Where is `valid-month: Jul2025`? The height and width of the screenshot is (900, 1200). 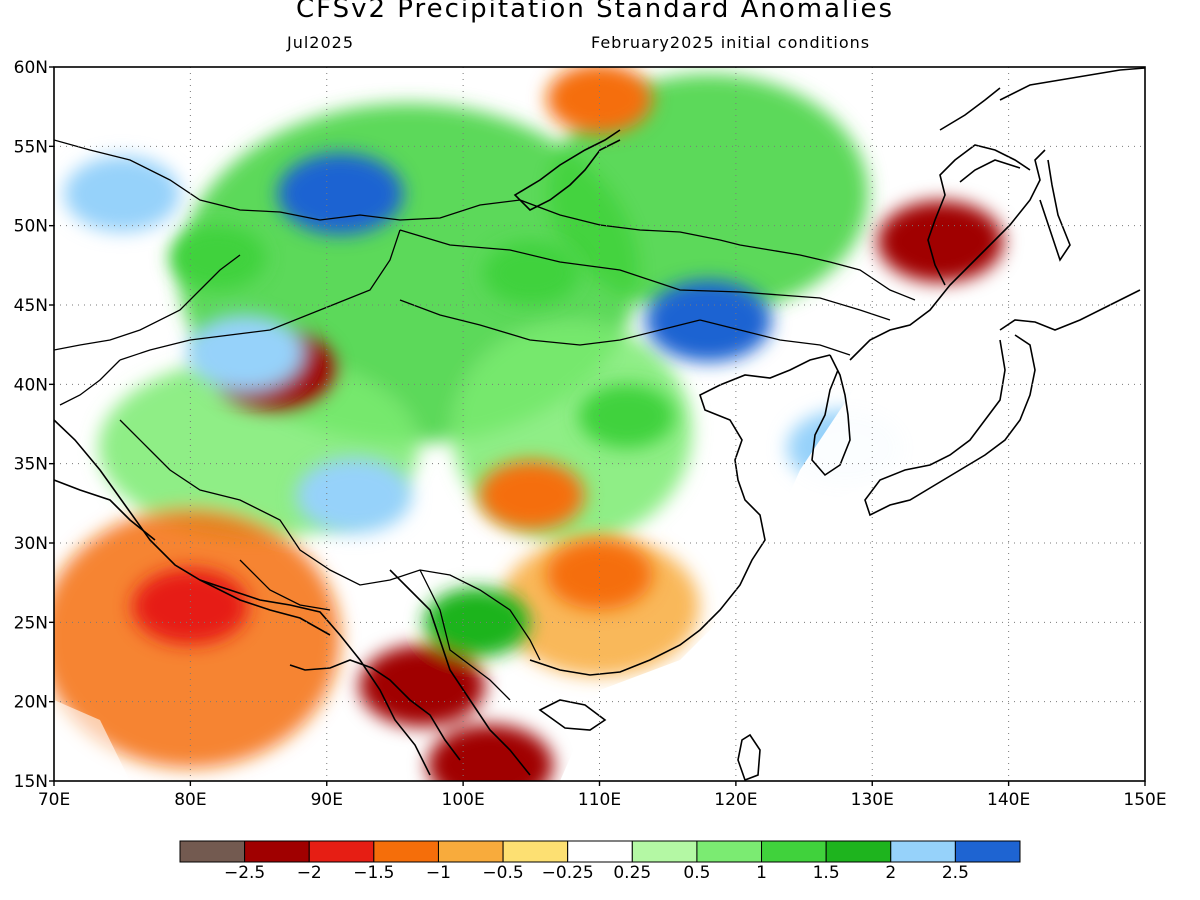
valid-month: Jul2025 is located at coordinates (321, 42).